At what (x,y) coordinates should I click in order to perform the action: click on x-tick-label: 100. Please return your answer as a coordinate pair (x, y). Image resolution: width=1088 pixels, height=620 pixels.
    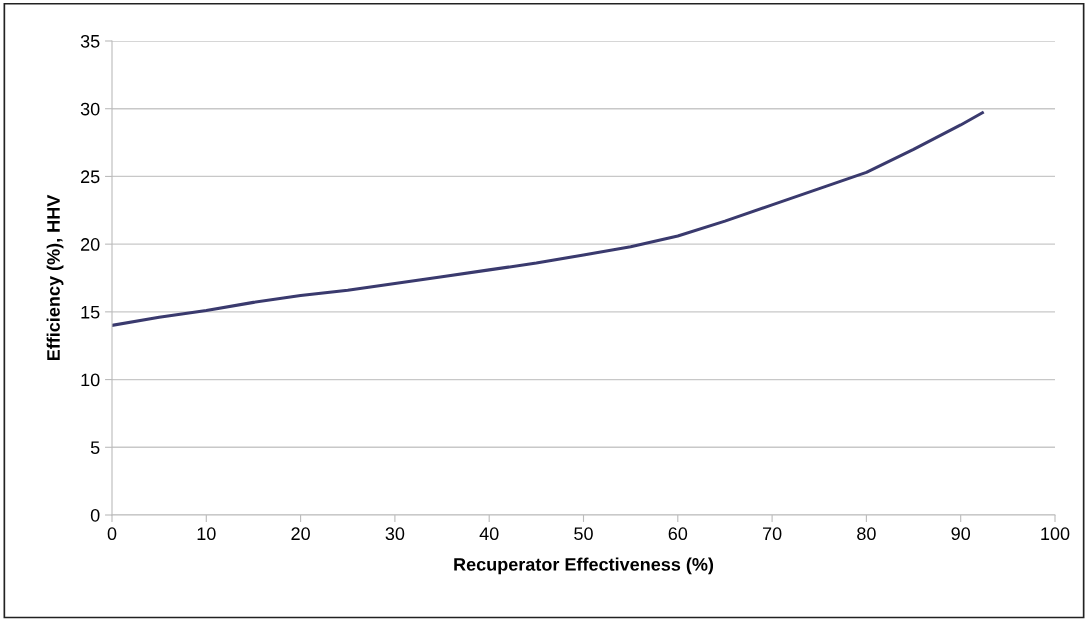
    Looking at the image, I should click on (1055, 534).